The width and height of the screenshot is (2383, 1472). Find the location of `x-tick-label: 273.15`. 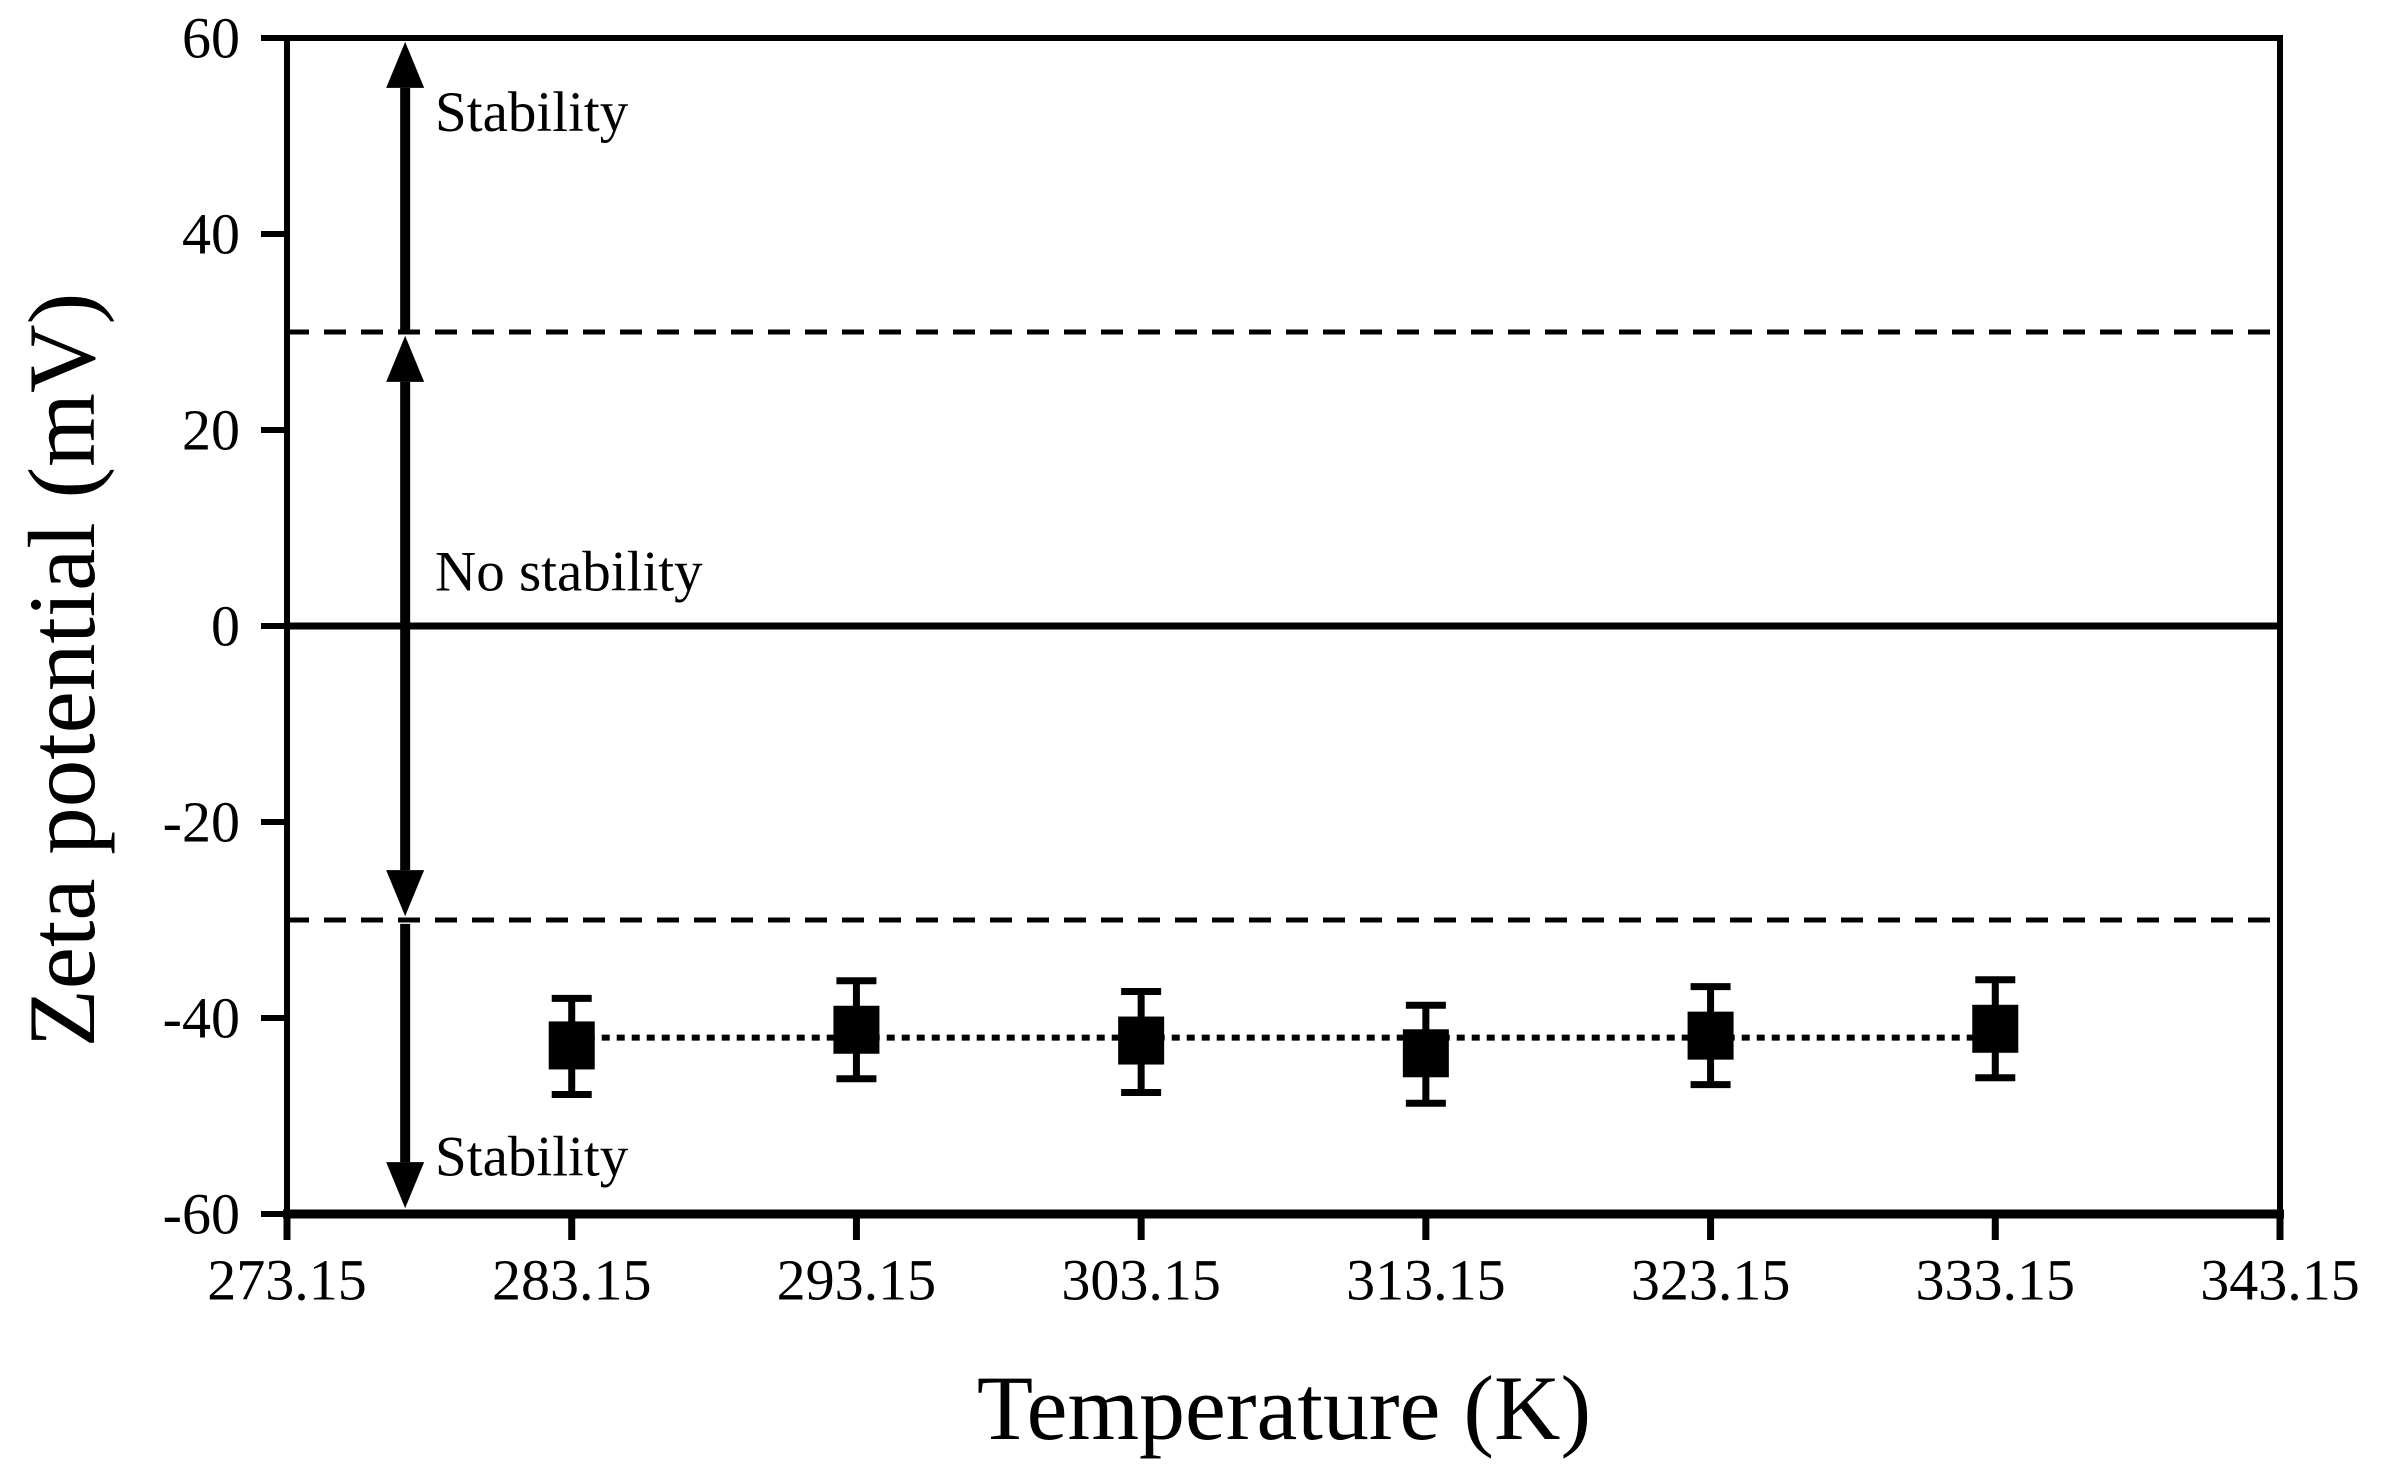

x-tick-label: 273.15 is located at coordinates (287, 1280).